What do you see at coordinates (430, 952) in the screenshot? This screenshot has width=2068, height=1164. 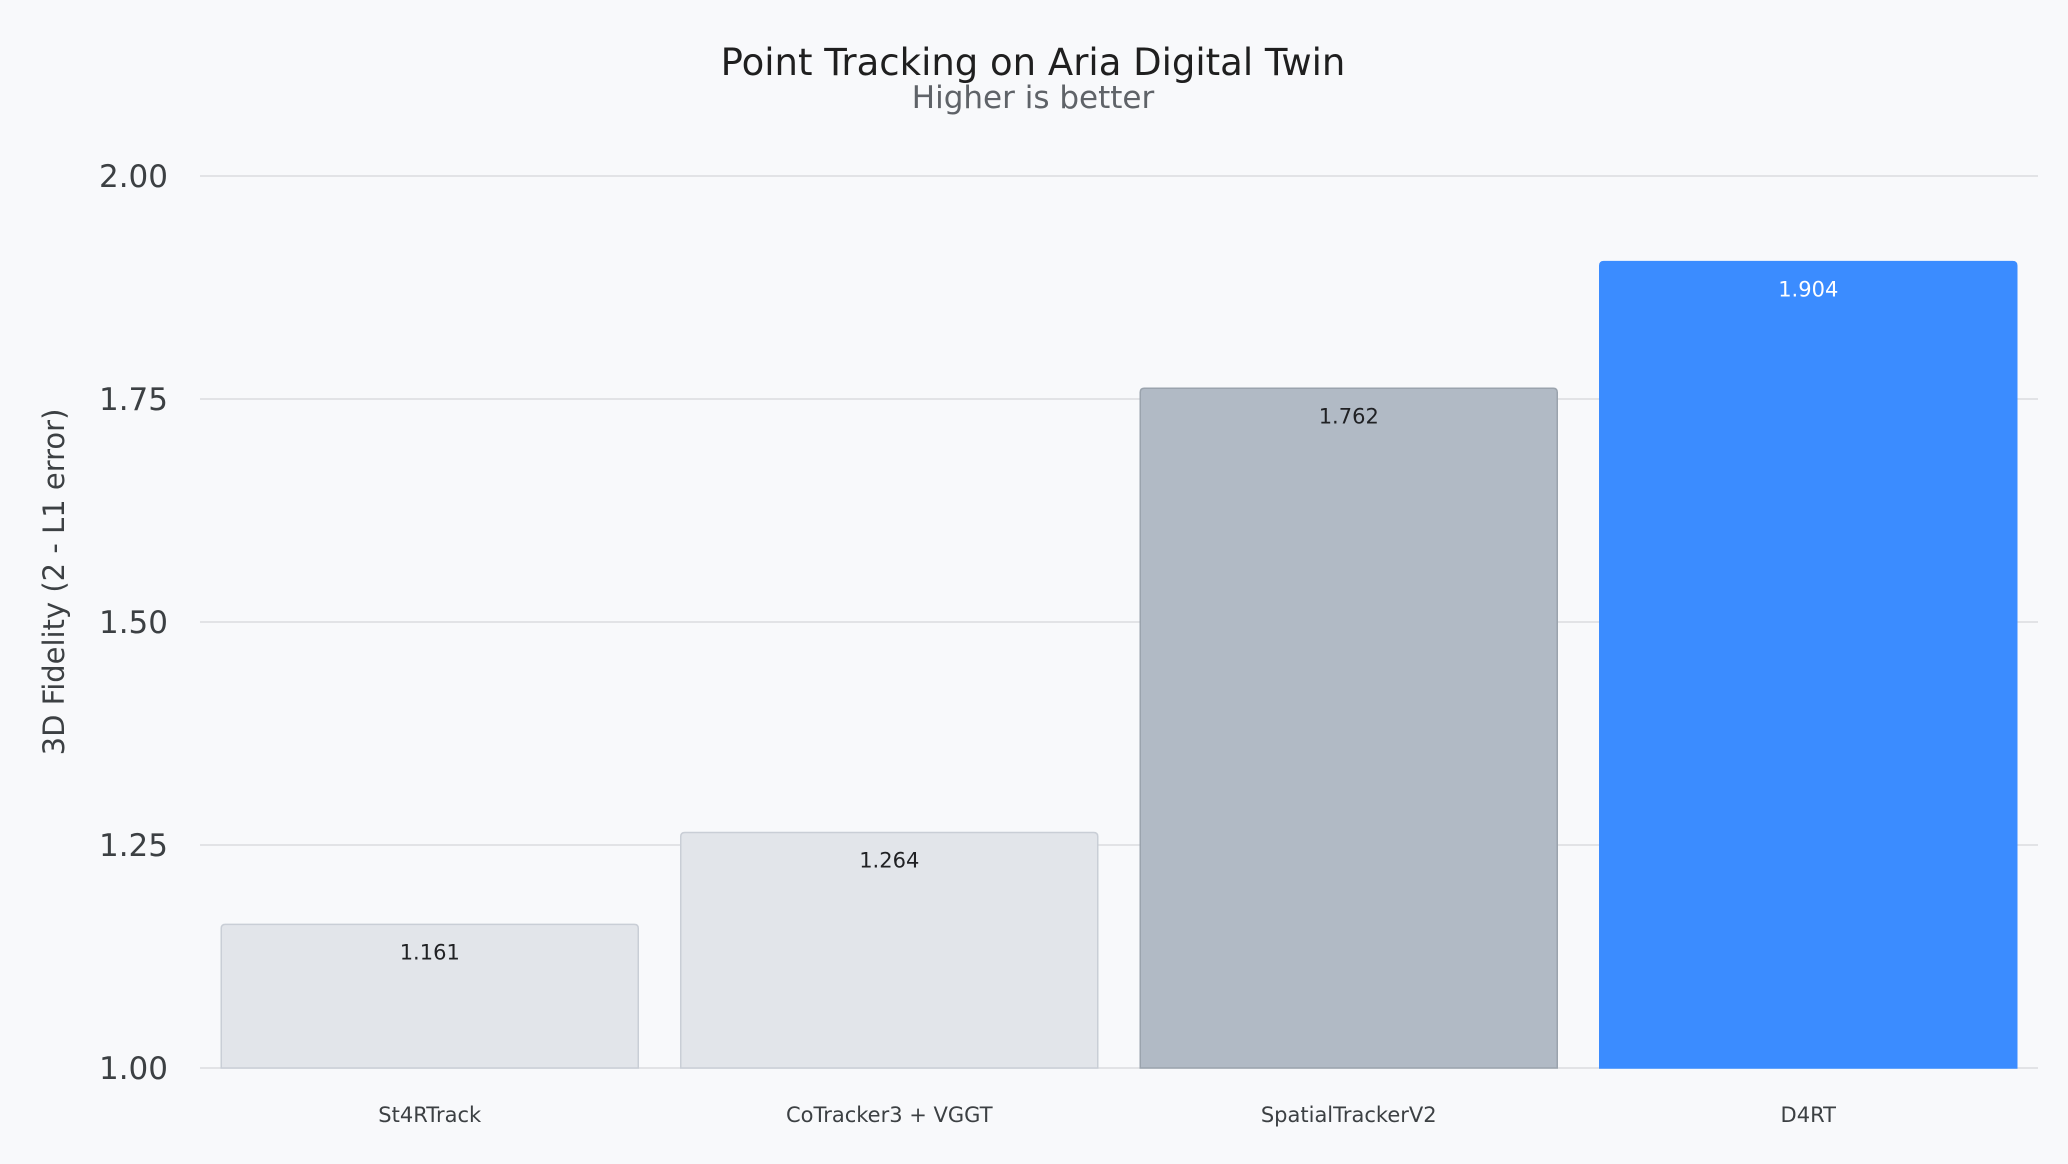 I see `bar-data-label: 1.161` at bounding box center [430, 952].